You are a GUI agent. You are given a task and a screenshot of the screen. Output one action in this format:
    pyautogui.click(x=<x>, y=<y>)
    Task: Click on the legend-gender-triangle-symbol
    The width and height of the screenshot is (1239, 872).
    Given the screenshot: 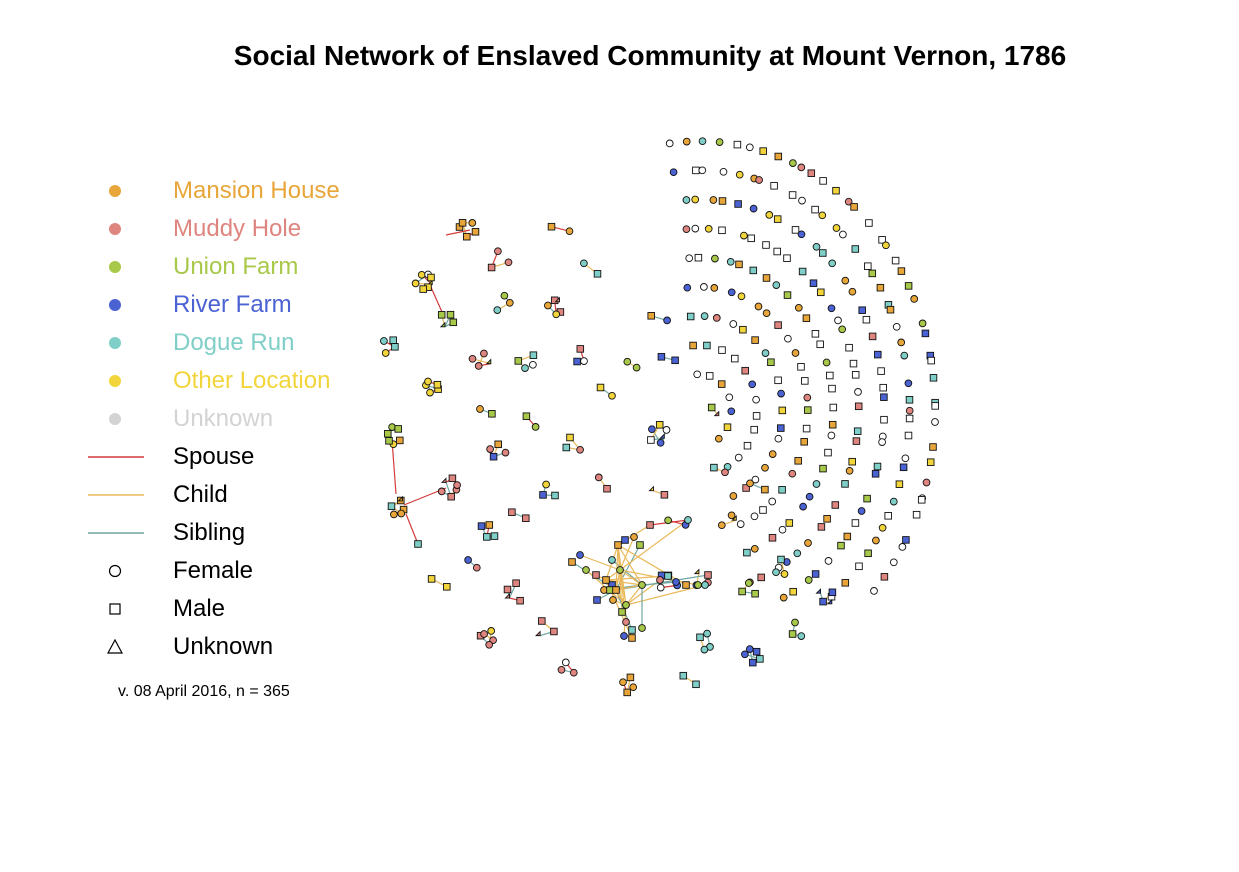 What is the action you would take?
    pyautogui.click(x=115, y=647)
    